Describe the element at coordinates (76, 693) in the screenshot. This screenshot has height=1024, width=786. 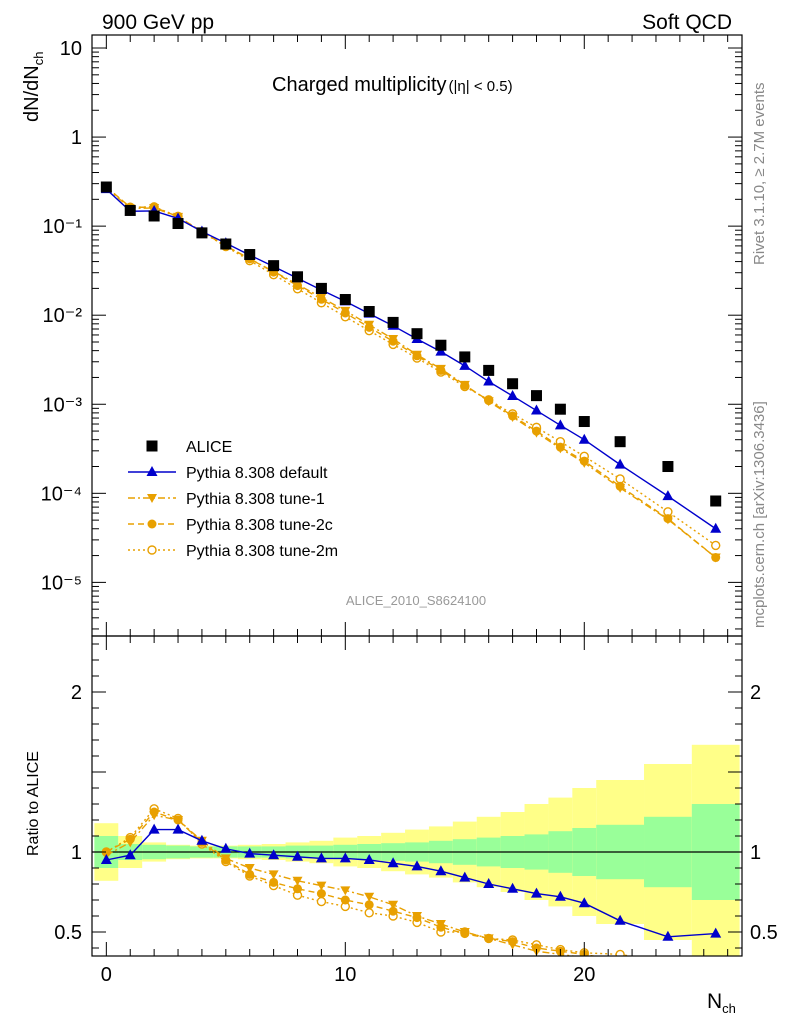
I see `y-tick-label-ratio: 2` at that location.